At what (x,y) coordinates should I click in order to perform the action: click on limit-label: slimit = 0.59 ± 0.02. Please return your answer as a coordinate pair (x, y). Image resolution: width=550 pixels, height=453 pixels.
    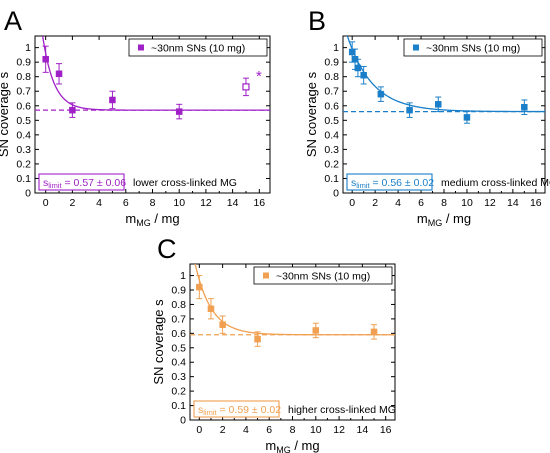
    Looking at the image, I should click on (239, 410).